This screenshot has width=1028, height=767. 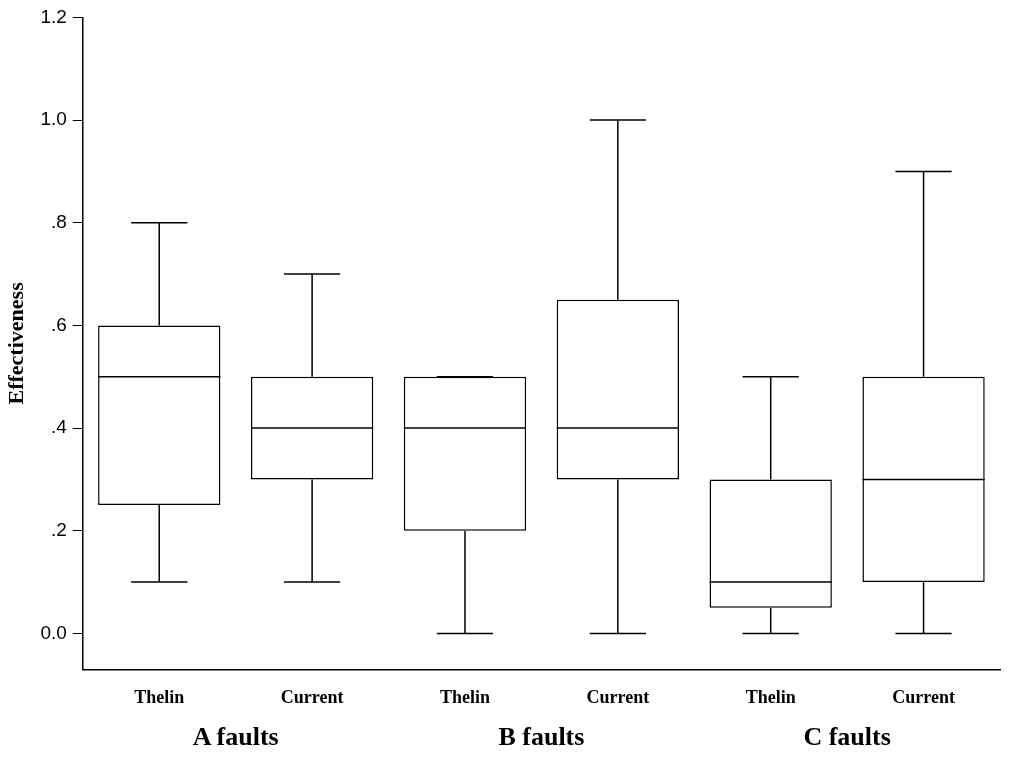 I want to click on text: C faults, so click(x=847, y=736).